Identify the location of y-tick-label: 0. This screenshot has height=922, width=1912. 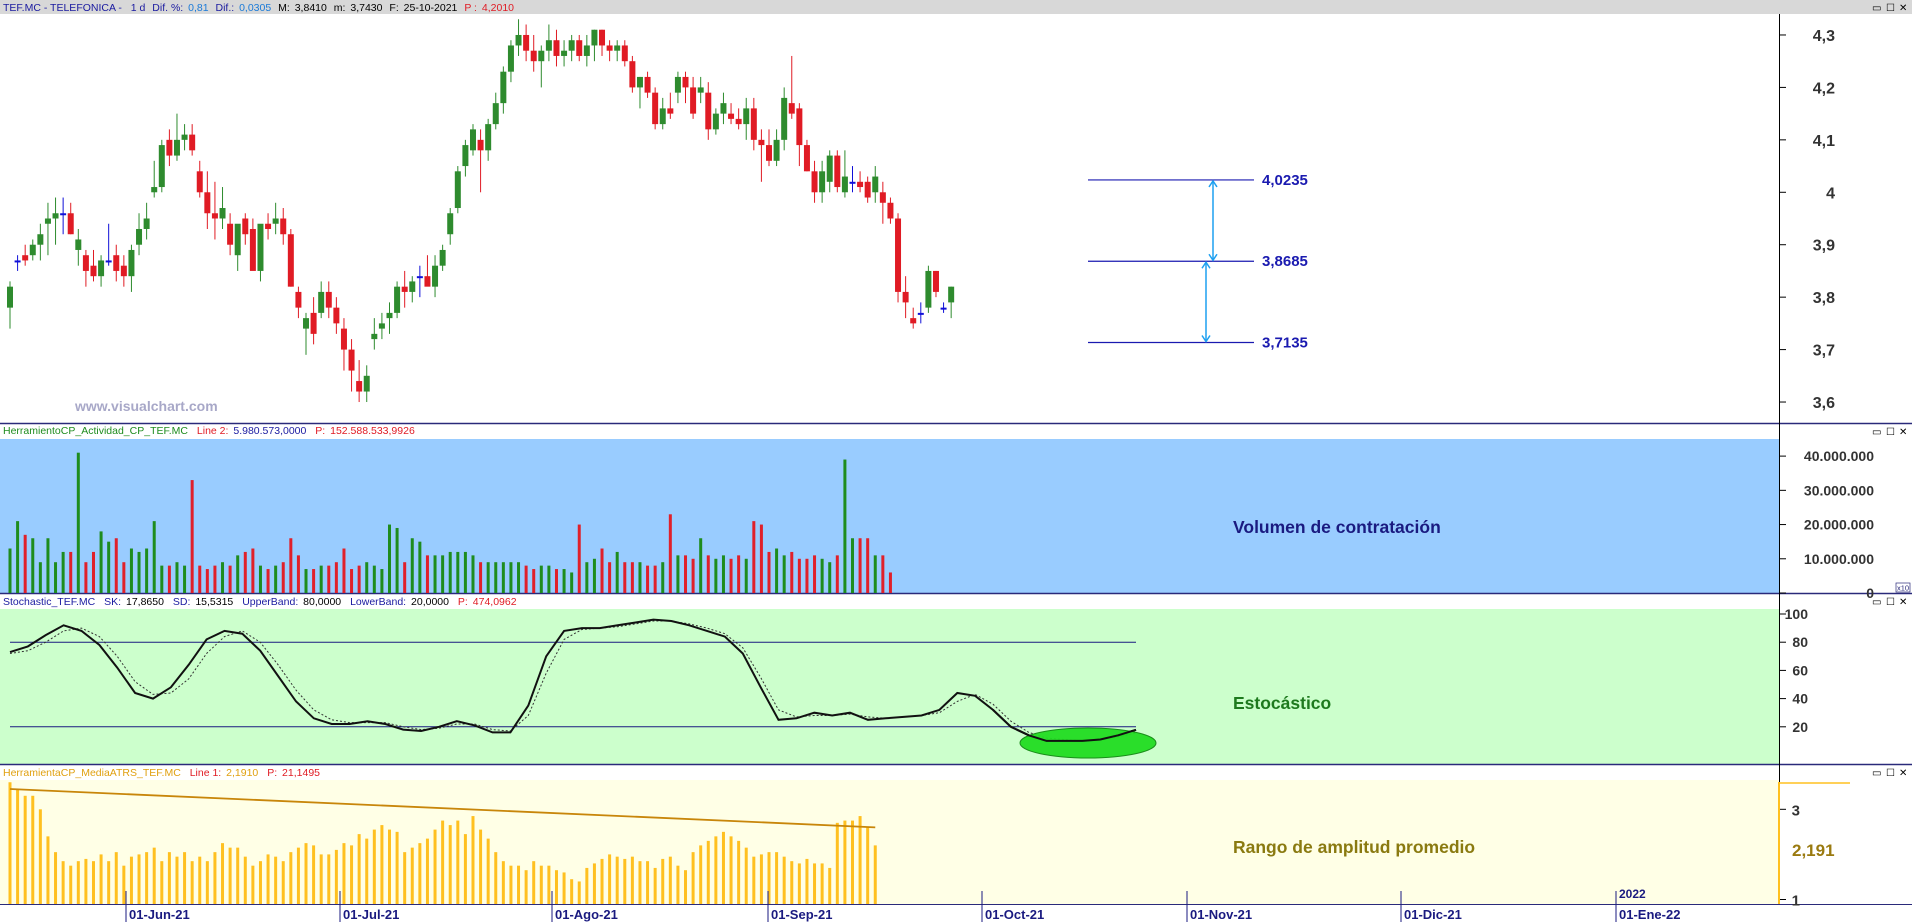
(1870, 593).